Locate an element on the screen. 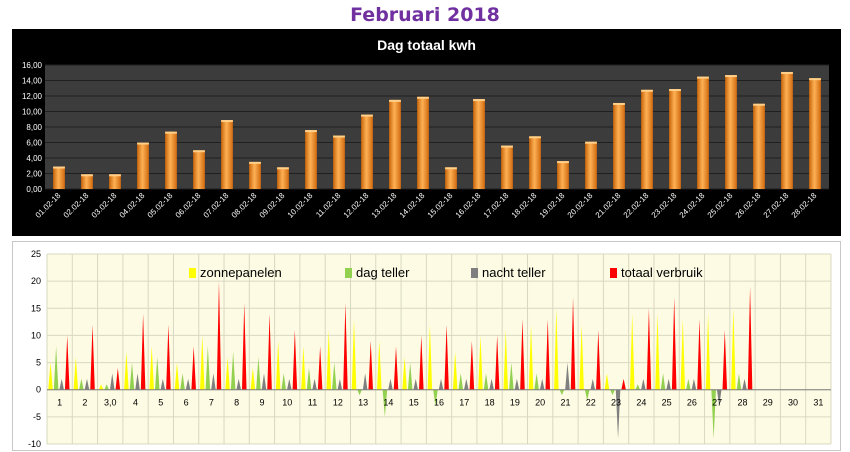 This screenshot has width=850, height=452. x-tick-label: 02.02-18 is located at coordinates (76, 205).